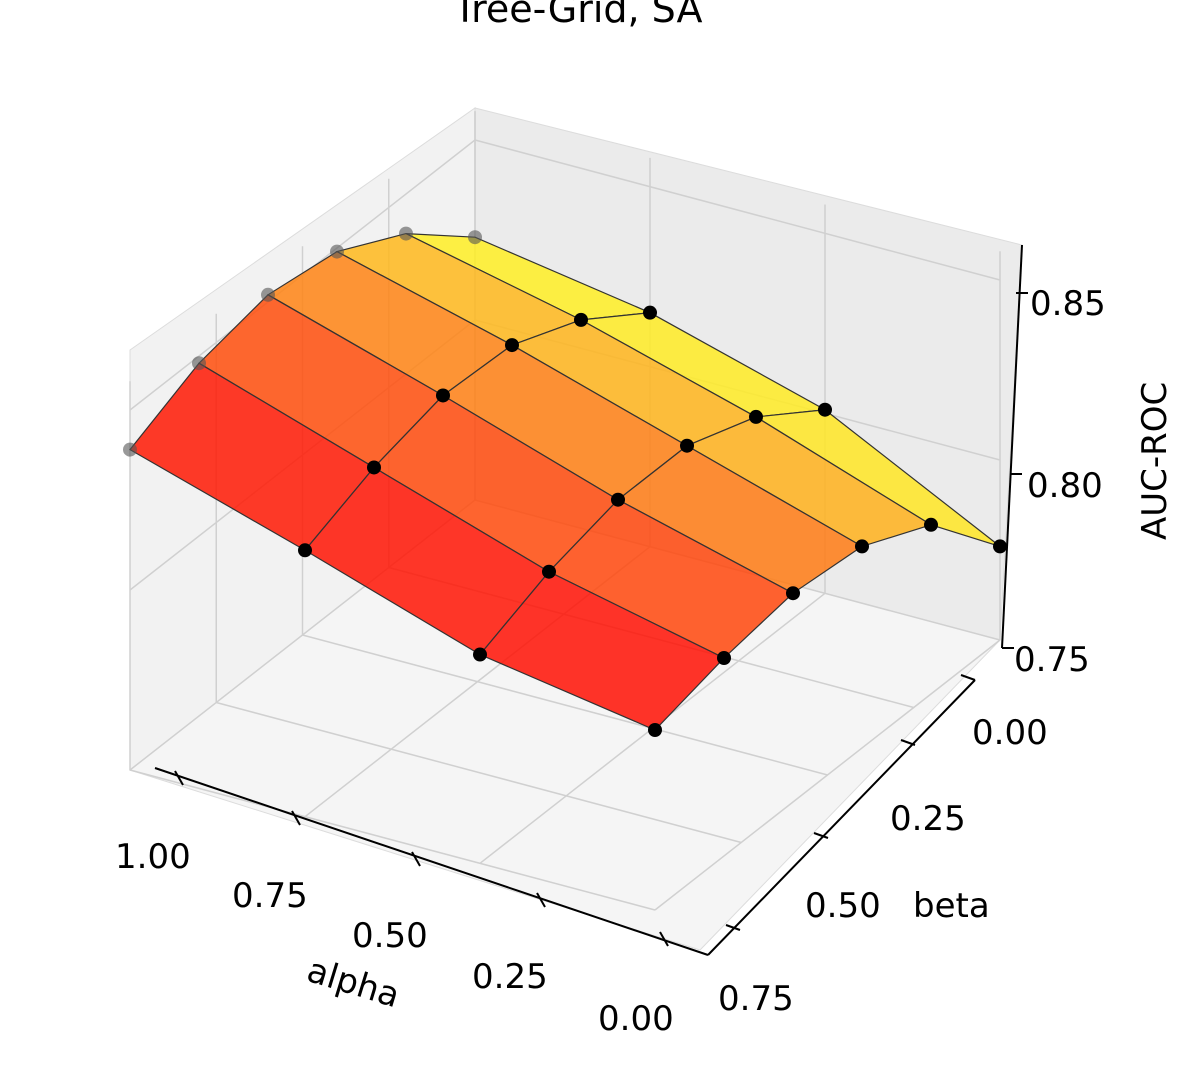 This screenshot has width=1196, height=1067. What do you see at coordinates (636, 1019) in the screenshot?
I see `alpha-tick-label: 0.00` at bounding box center [636, 1019].